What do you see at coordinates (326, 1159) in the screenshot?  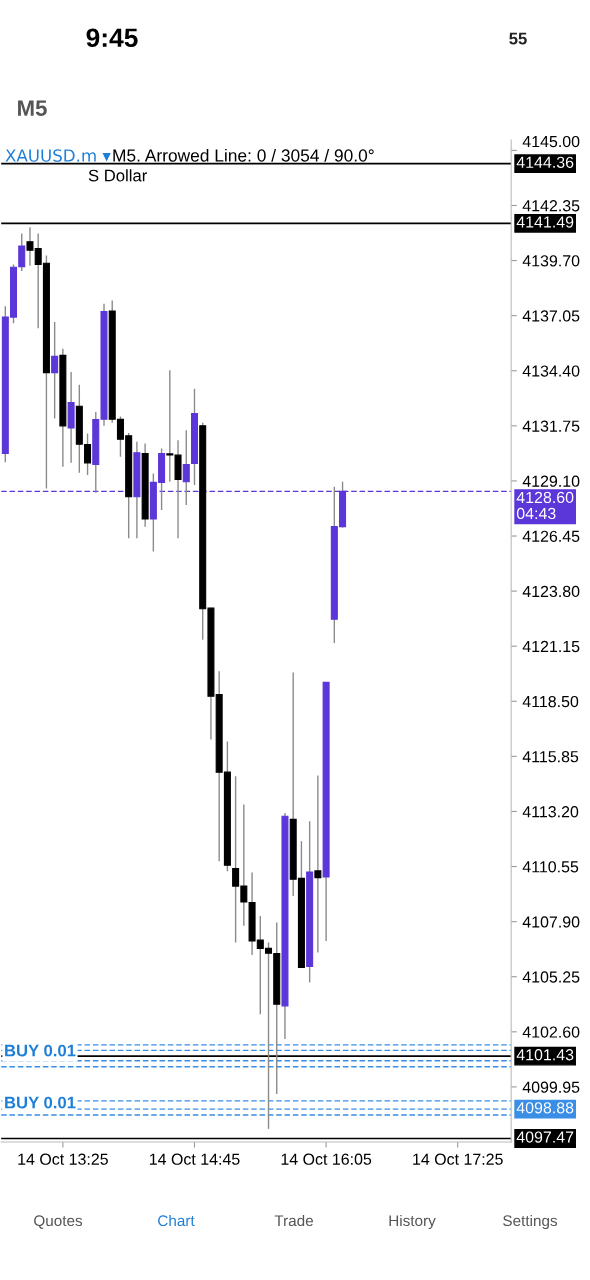 I see `x-tick-label: 14 Oct 16:05` at bounding box center [326, 1159].